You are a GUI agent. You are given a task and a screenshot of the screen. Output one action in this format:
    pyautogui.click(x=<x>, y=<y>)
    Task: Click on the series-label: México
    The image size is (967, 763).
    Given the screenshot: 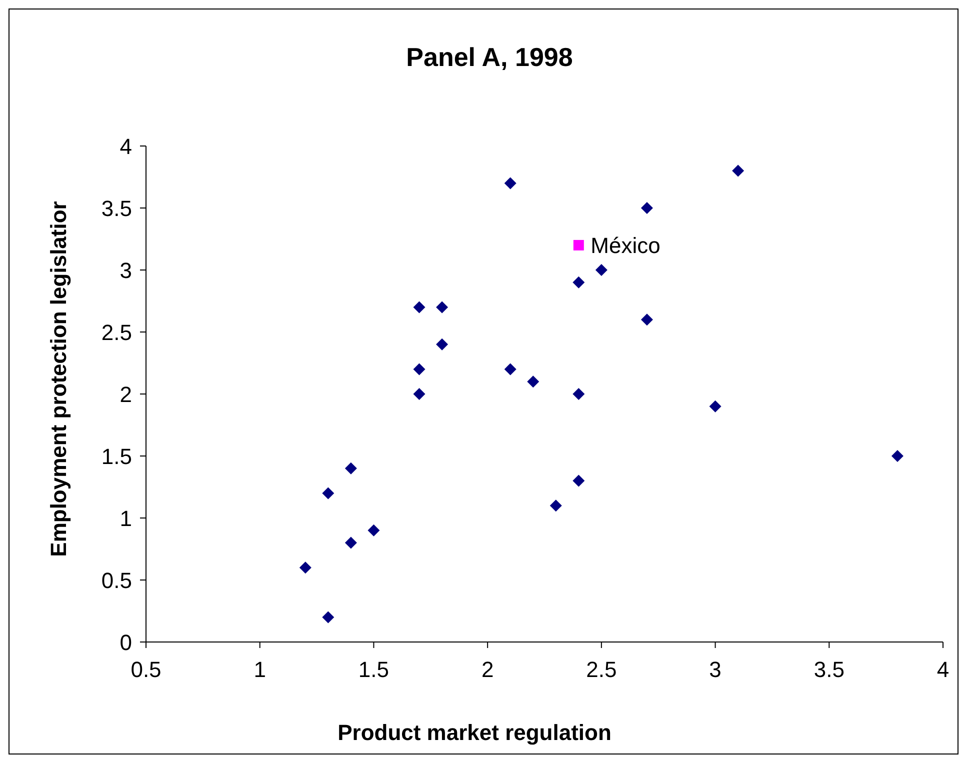 What is the action you would take?
    pyautogui.click(x=625, y=245)
    